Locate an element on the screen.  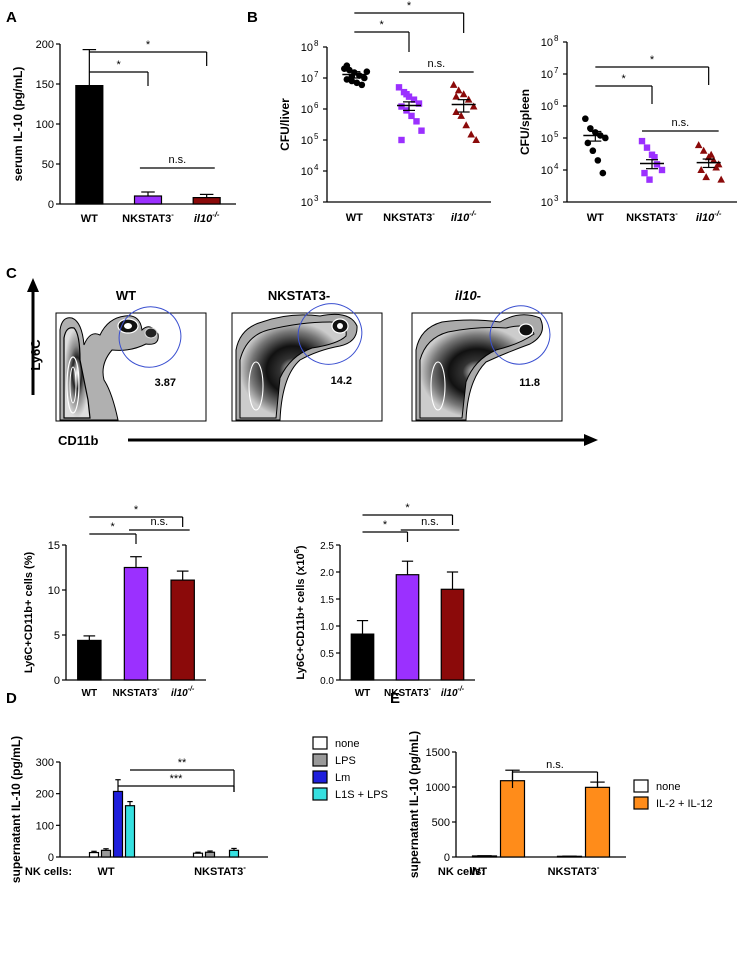
flow-cytometry-panel: Ly6C CD11b WT 3.87 NKSTAT3- is located at coordinates (312, 363).